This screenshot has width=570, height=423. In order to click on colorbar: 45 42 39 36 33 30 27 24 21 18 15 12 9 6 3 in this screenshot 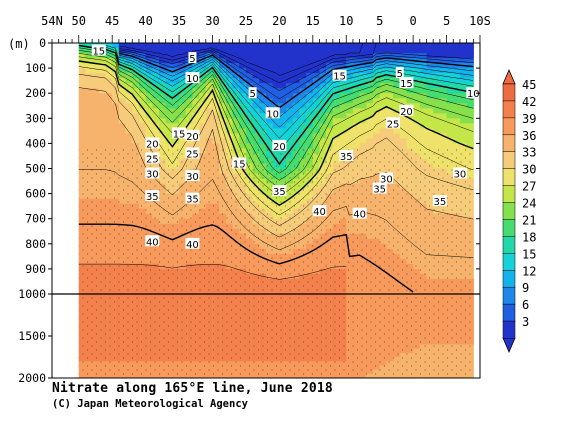, I will do `click(519, 211)`.